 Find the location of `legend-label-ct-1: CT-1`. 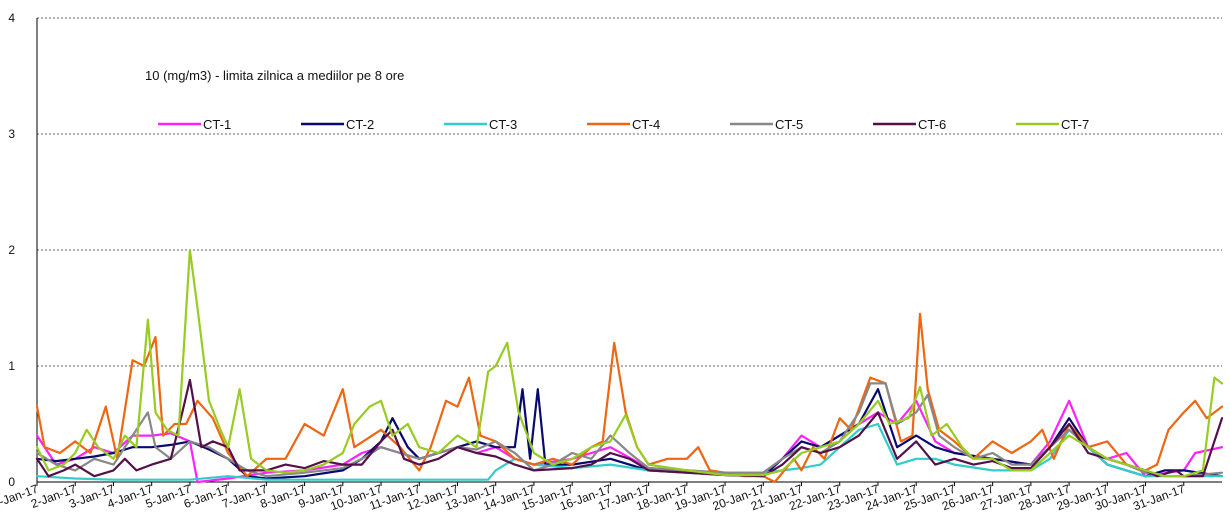

legend-label-ct-1: CT-1 is located at coordinates (217, 124).